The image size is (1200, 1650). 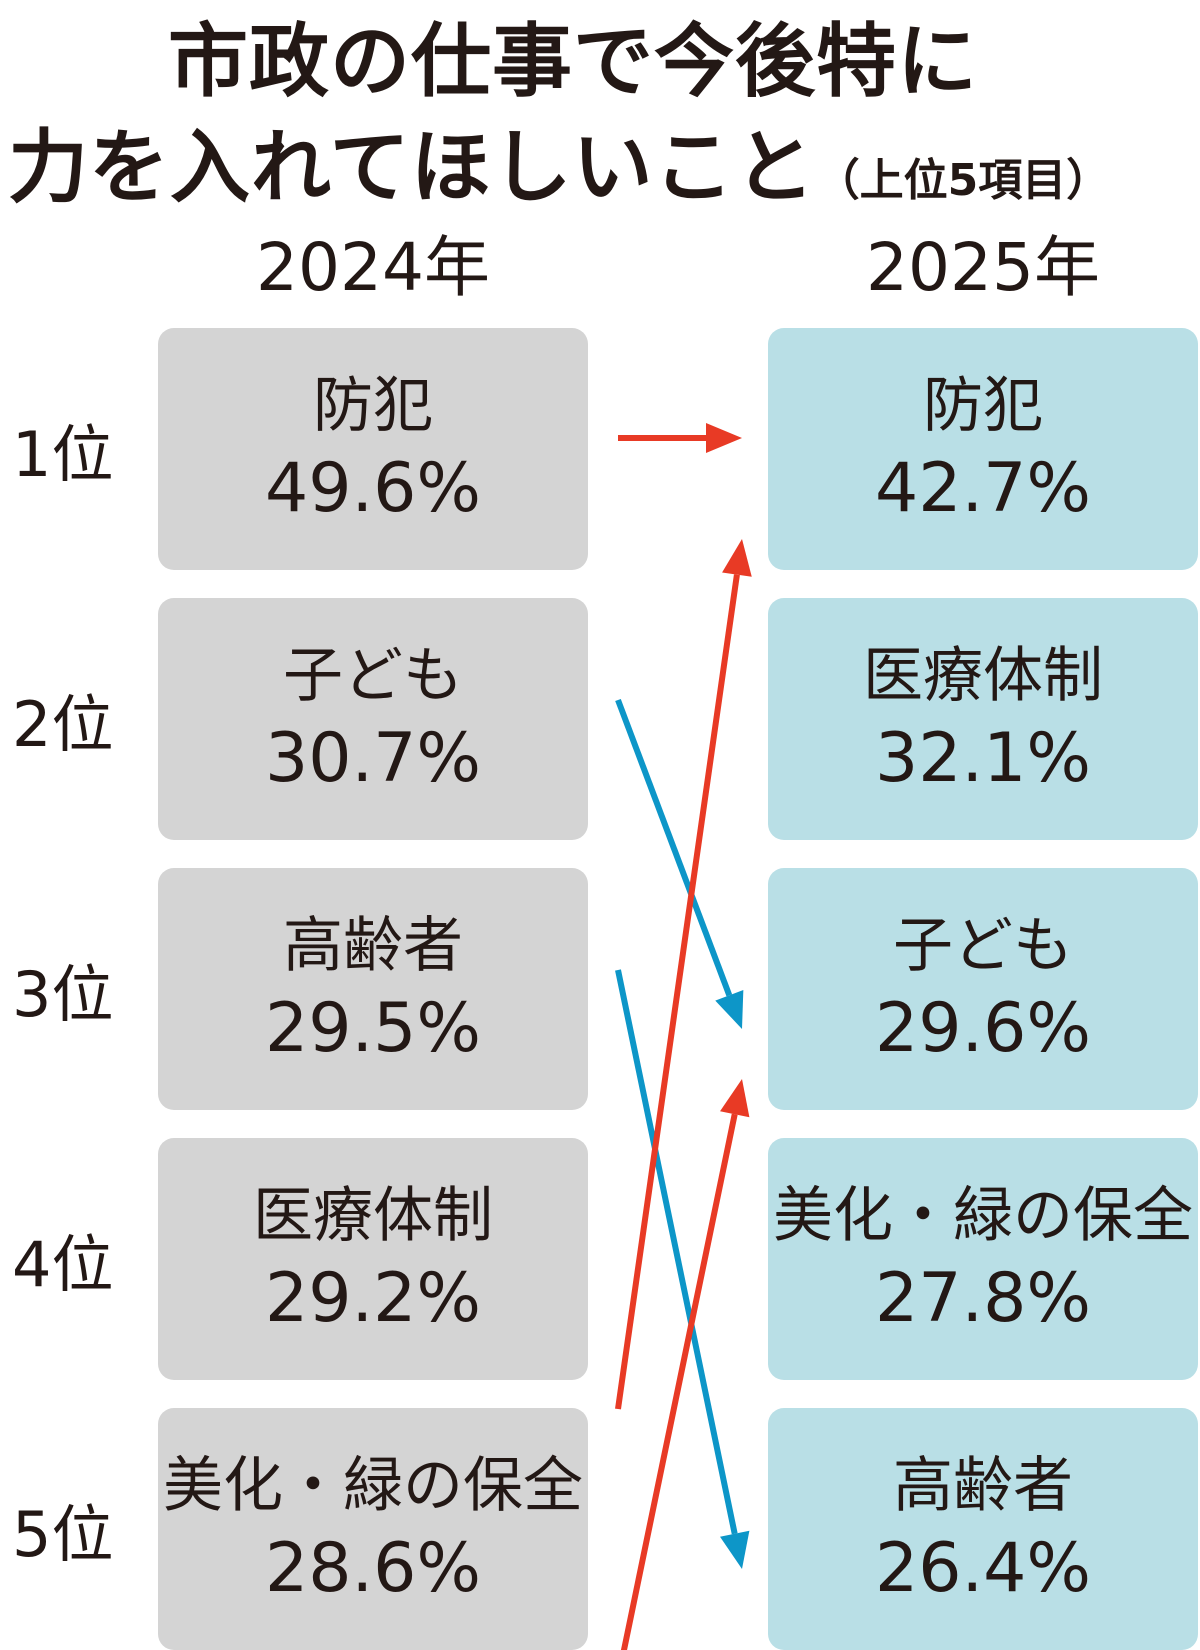 I want to click on item-percent: 29.2%, so click(x=373, y=1298).